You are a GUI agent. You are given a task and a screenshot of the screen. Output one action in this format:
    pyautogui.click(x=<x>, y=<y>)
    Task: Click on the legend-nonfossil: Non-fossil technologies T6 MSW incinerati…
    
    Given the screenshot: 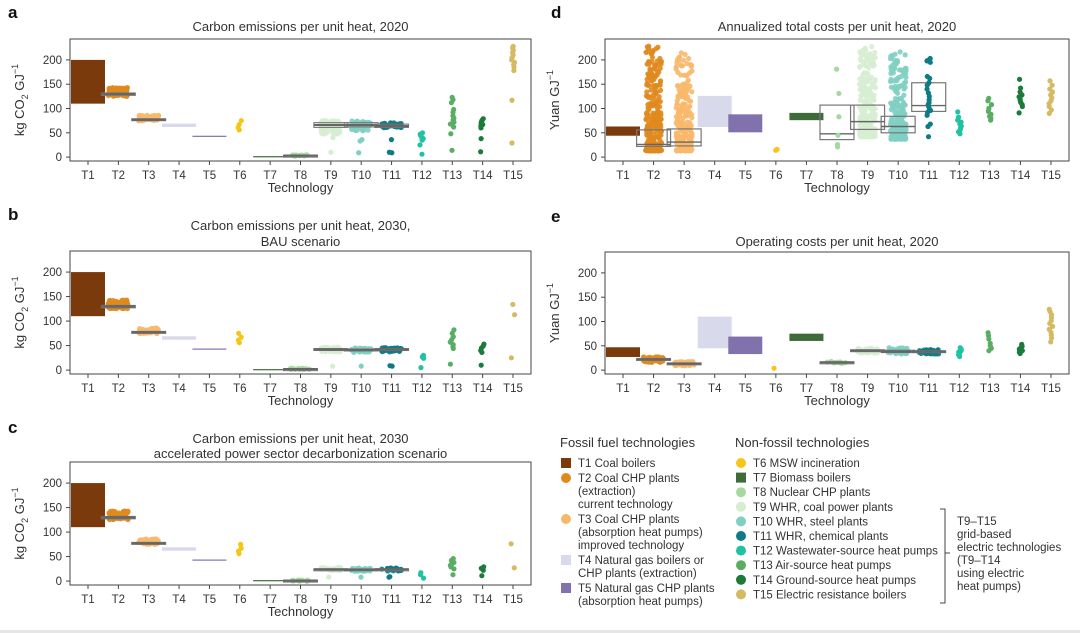 What is the action you would take?
    pyautogui.click(x=836, y=518)
    